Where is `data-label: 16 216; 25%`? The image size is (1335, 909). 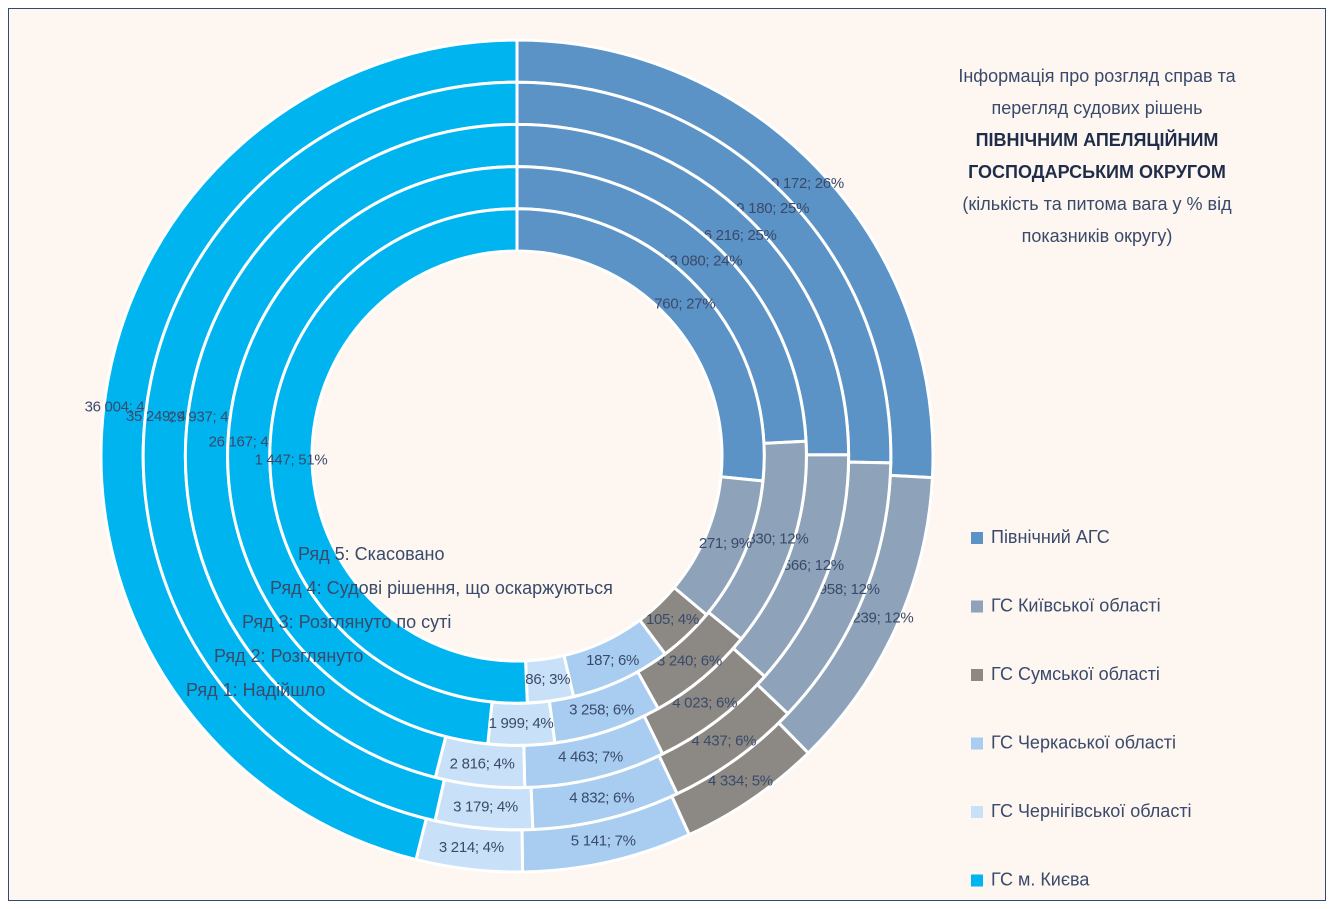
data-label: 16 216; 25% is located at coordinates (736, 235).